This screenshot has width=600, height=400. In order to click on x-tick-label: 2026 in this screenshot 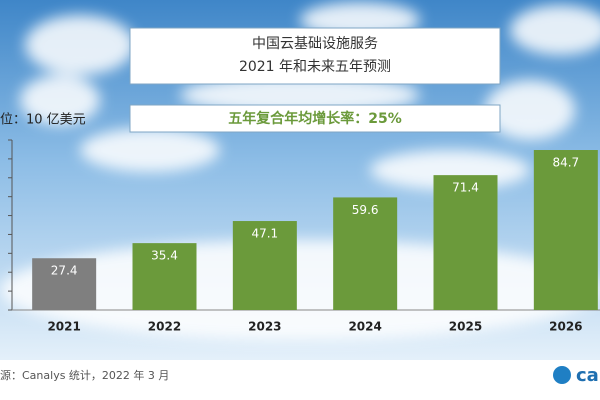, I will do `click(565, 327)`.